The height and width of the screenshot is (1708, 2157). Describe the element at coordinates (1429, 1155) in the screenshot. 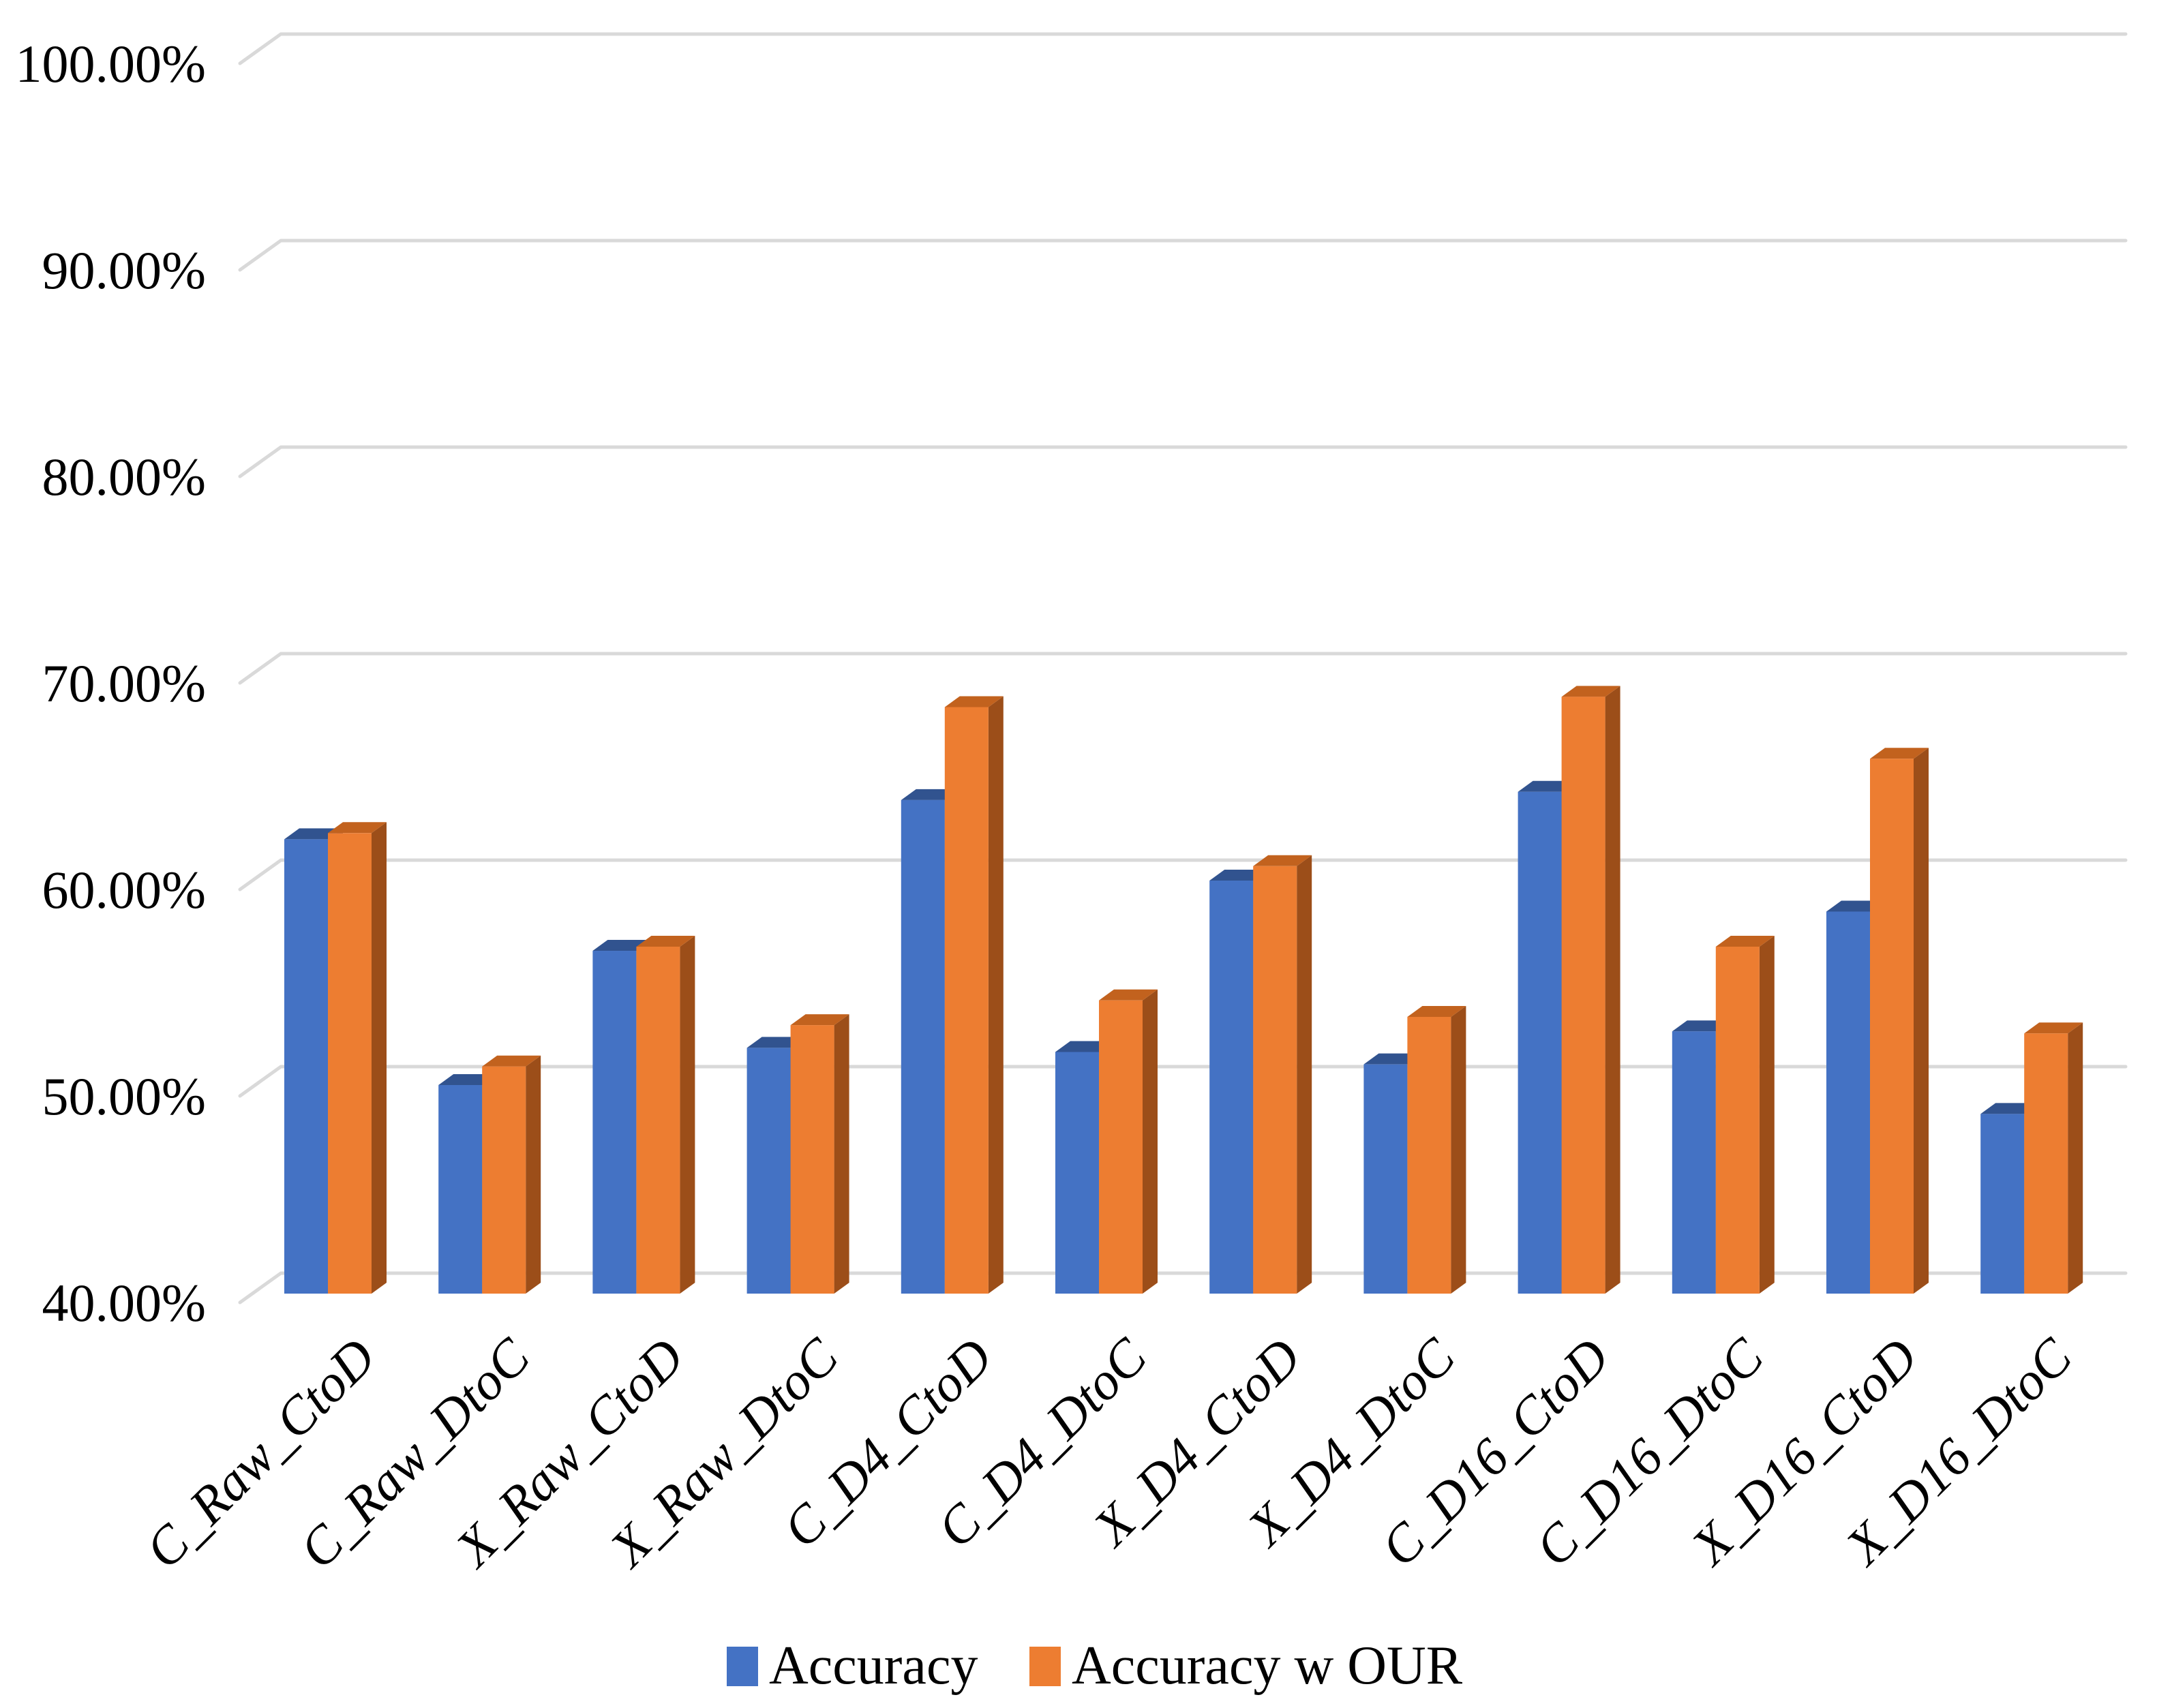

I see `bar-accuracy-w-our-X_D4_DtoC` at that location.